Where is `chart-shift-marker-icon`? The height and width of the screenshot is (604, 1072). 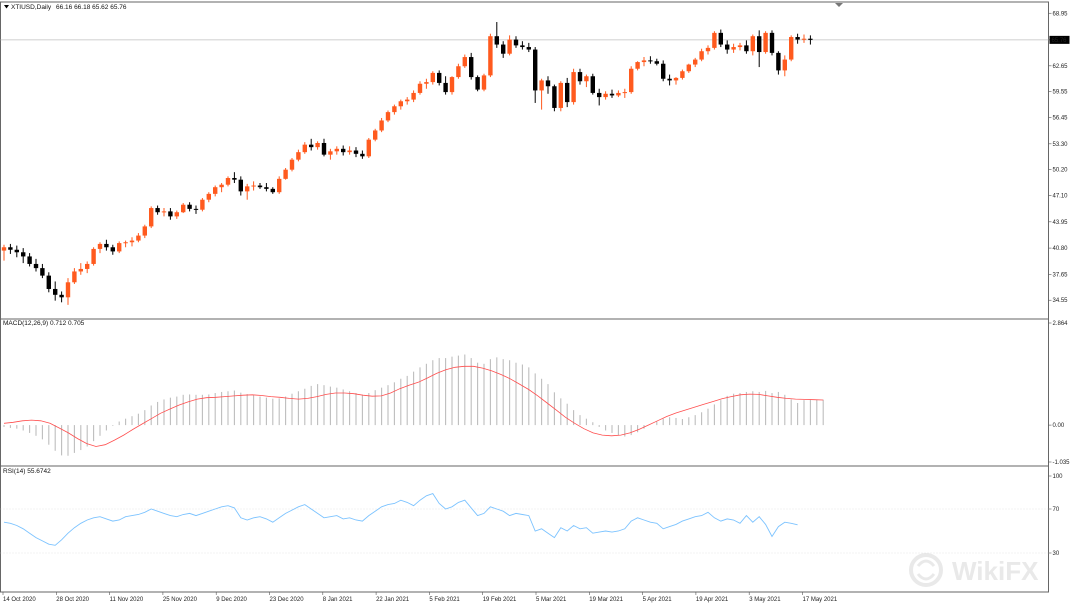 chart-shift-marker-icon is located at coordinates (839, 5).